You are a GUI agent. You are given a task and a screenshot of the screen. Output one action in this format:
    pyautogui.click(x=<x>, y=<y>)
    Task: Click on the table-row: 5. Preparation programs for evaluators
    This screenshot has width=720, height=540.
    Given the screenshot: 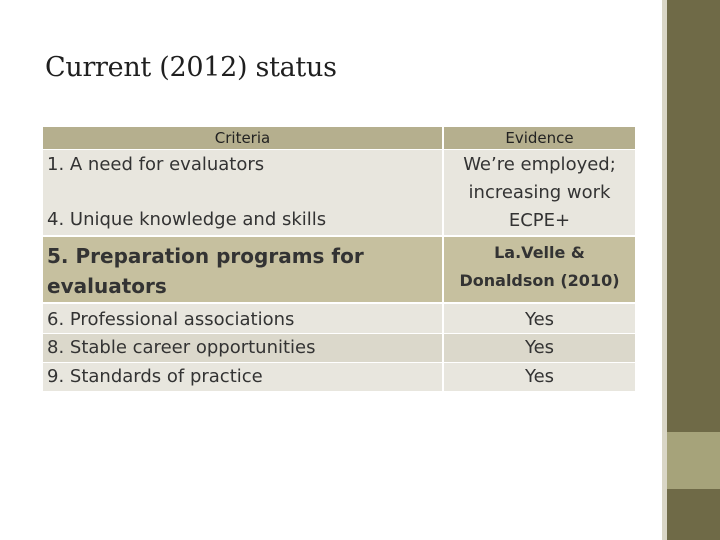 What is the action you would take?
    pyautogui.click(x=242, y=269)
    